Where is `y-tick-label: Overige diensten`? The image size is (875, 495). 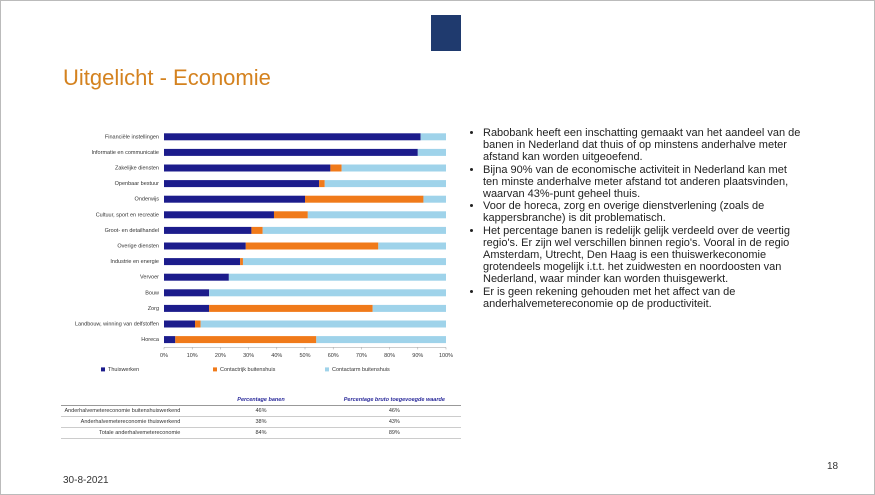
y-tick-label: Overige diensten is located at coordinates (138, 246).